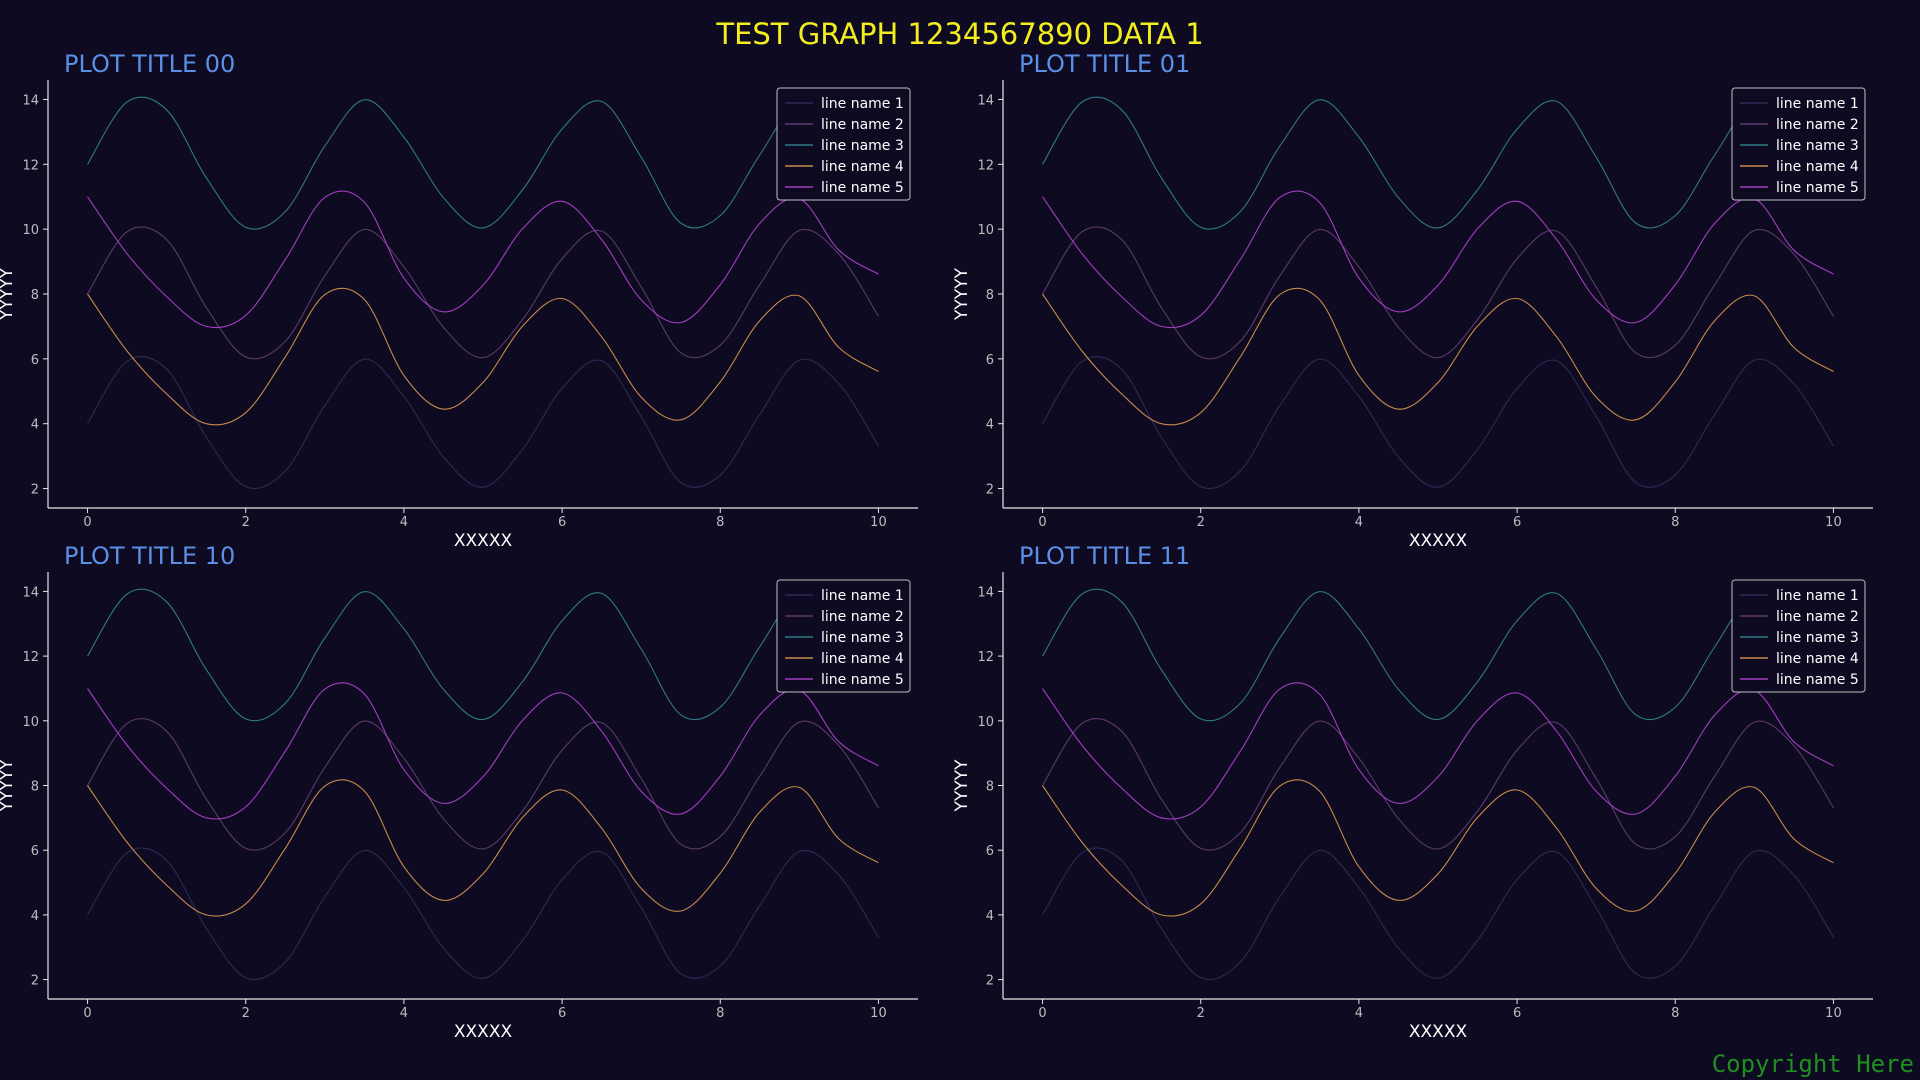 The height and width of the screenshot is (1080, 1920). What do you see at coordinates (149, 556) in the screenshot?
I see `subplot-title: PLOT TITLE 10` at bounding box center [149, 556].